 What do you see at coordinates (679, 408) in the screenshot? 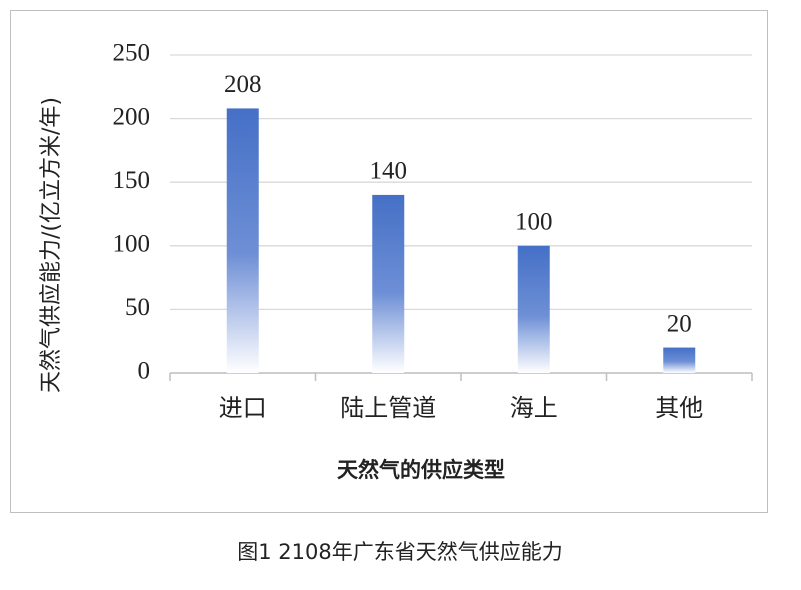
I see `x-tick-label: 其他` at bounding box center [679, 408].